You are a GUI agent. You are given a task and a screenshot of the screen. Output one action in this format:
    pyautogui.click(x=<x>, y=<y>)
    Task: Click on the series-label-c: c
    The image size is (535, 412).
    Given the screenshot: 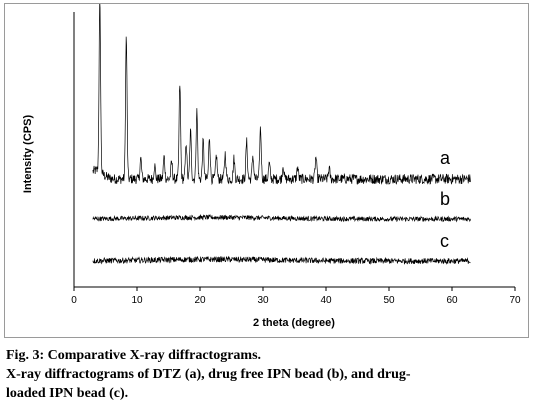 What is the action you would take?
    pyautogui.click(x=444, y=241)
    